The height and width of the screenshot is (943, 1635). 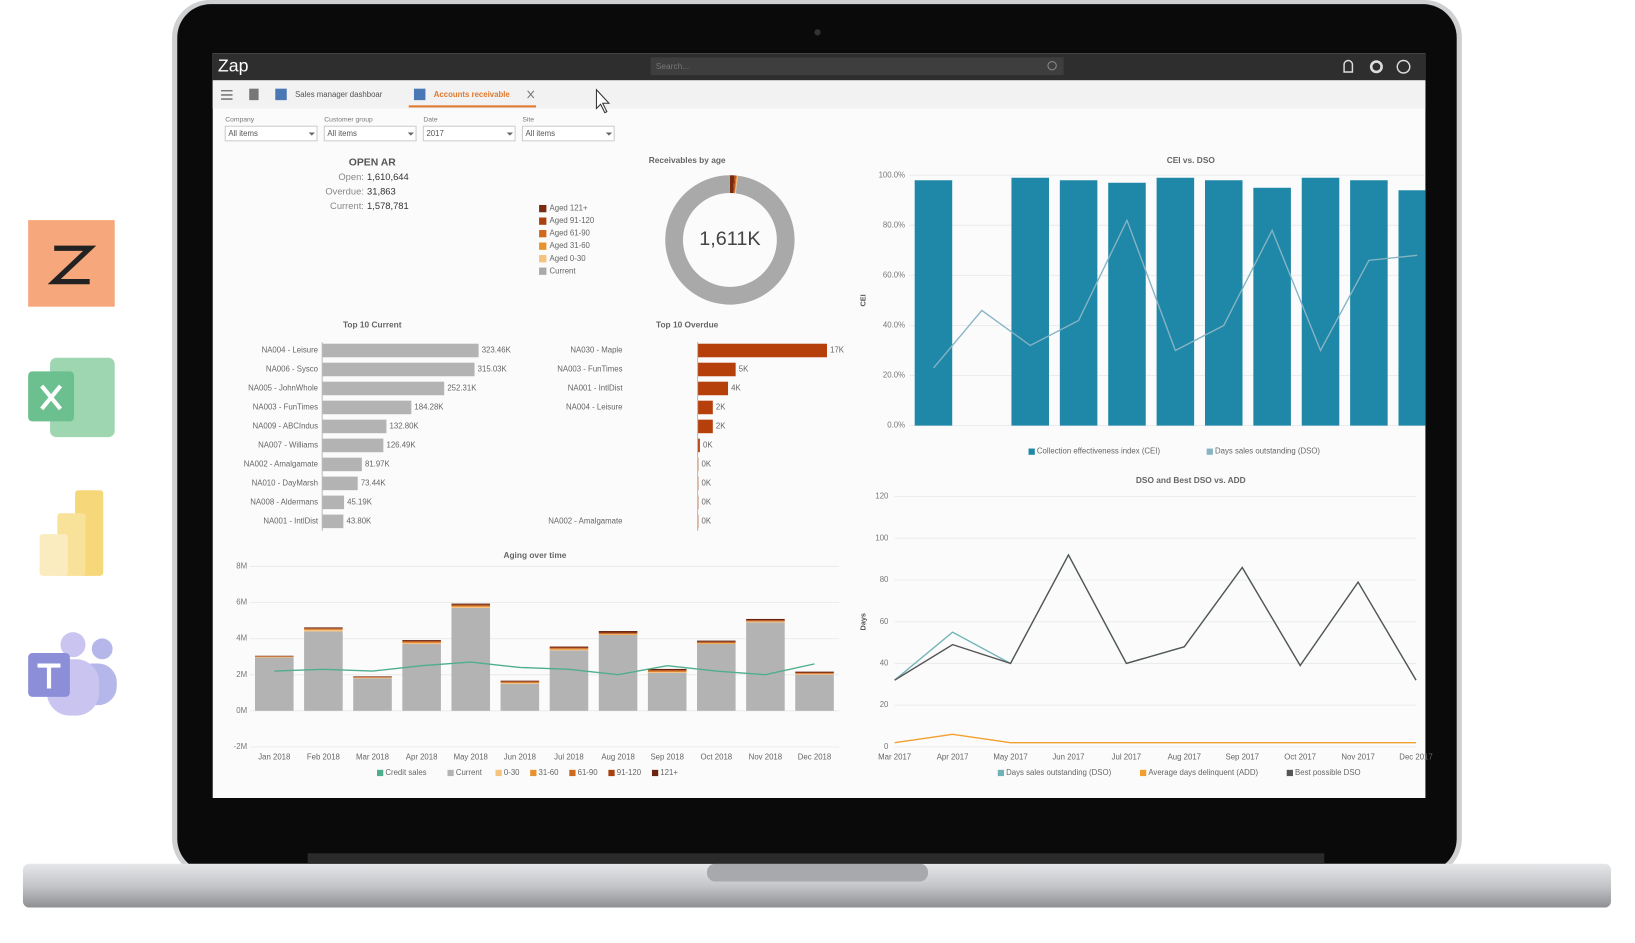 I want to click on x-tick-label: Aug 2017, so click(x=1184, y=756).